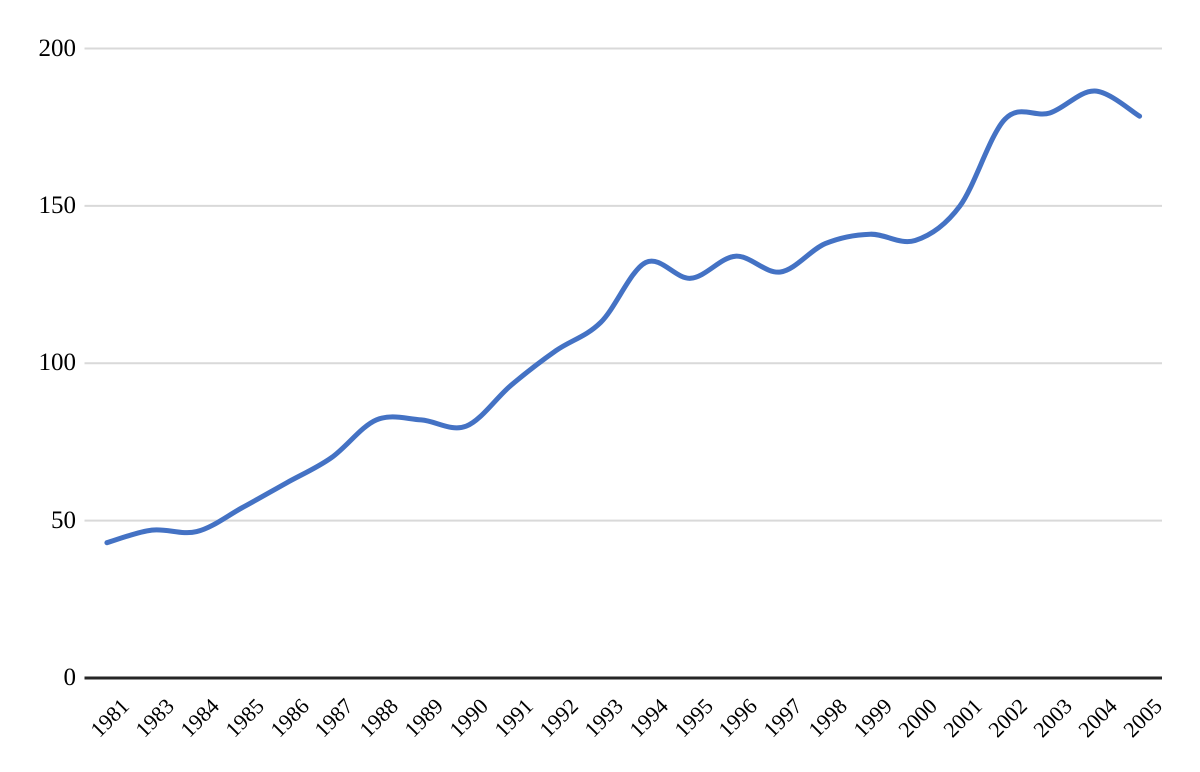 The height and width of the screenshot is (772, 1200). I want to click on y-axis-tick-label-200: 200, so click(57, 48).